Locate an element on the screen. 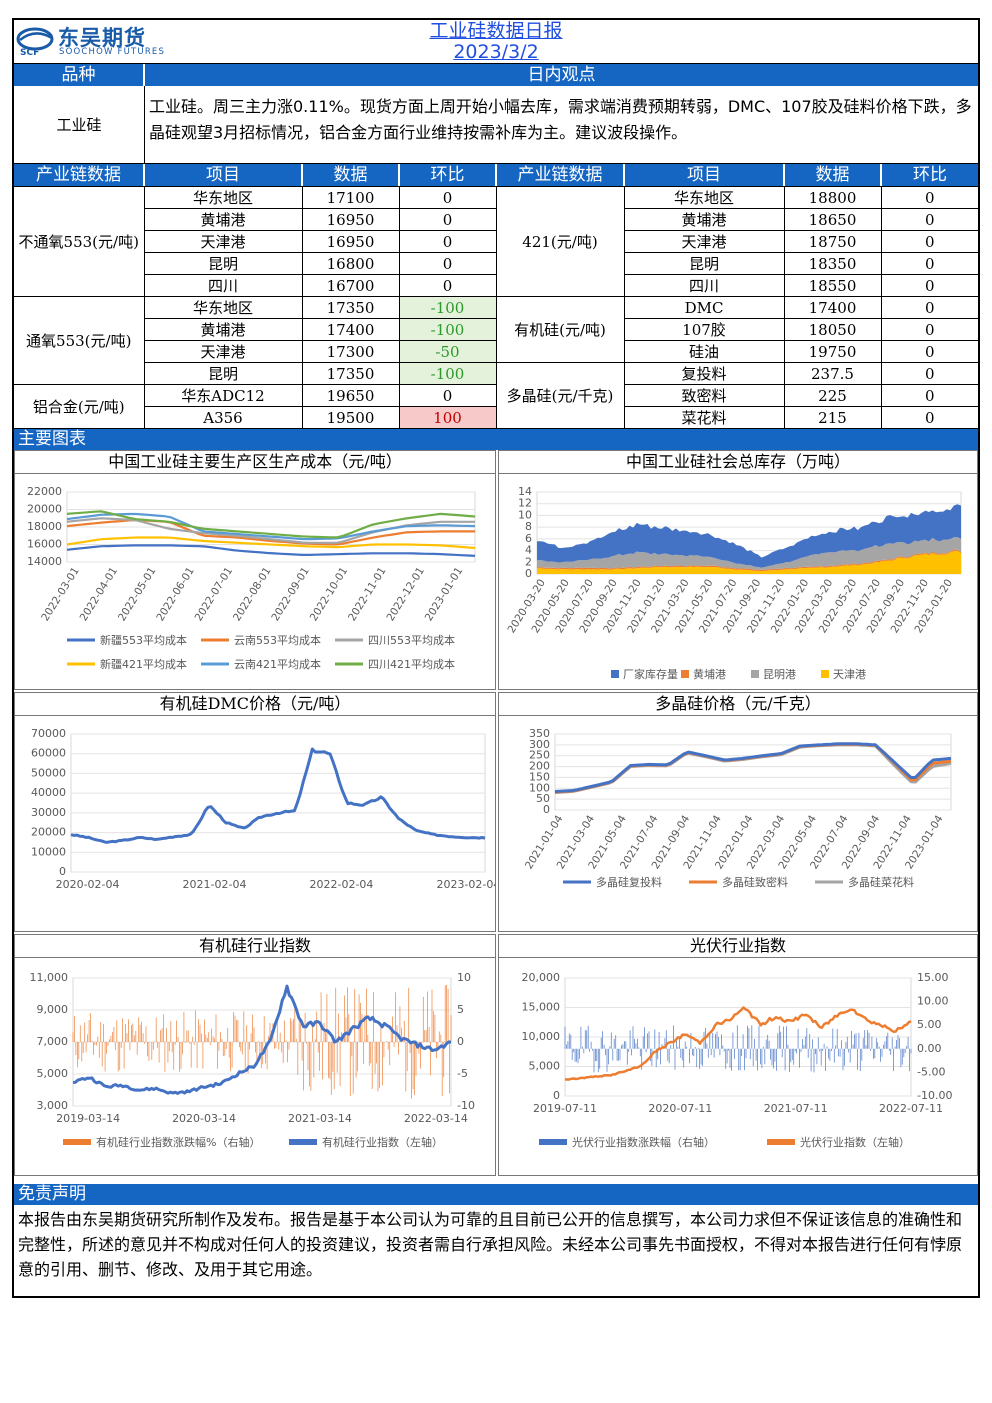  series-area is located at coordinates (749, 536).